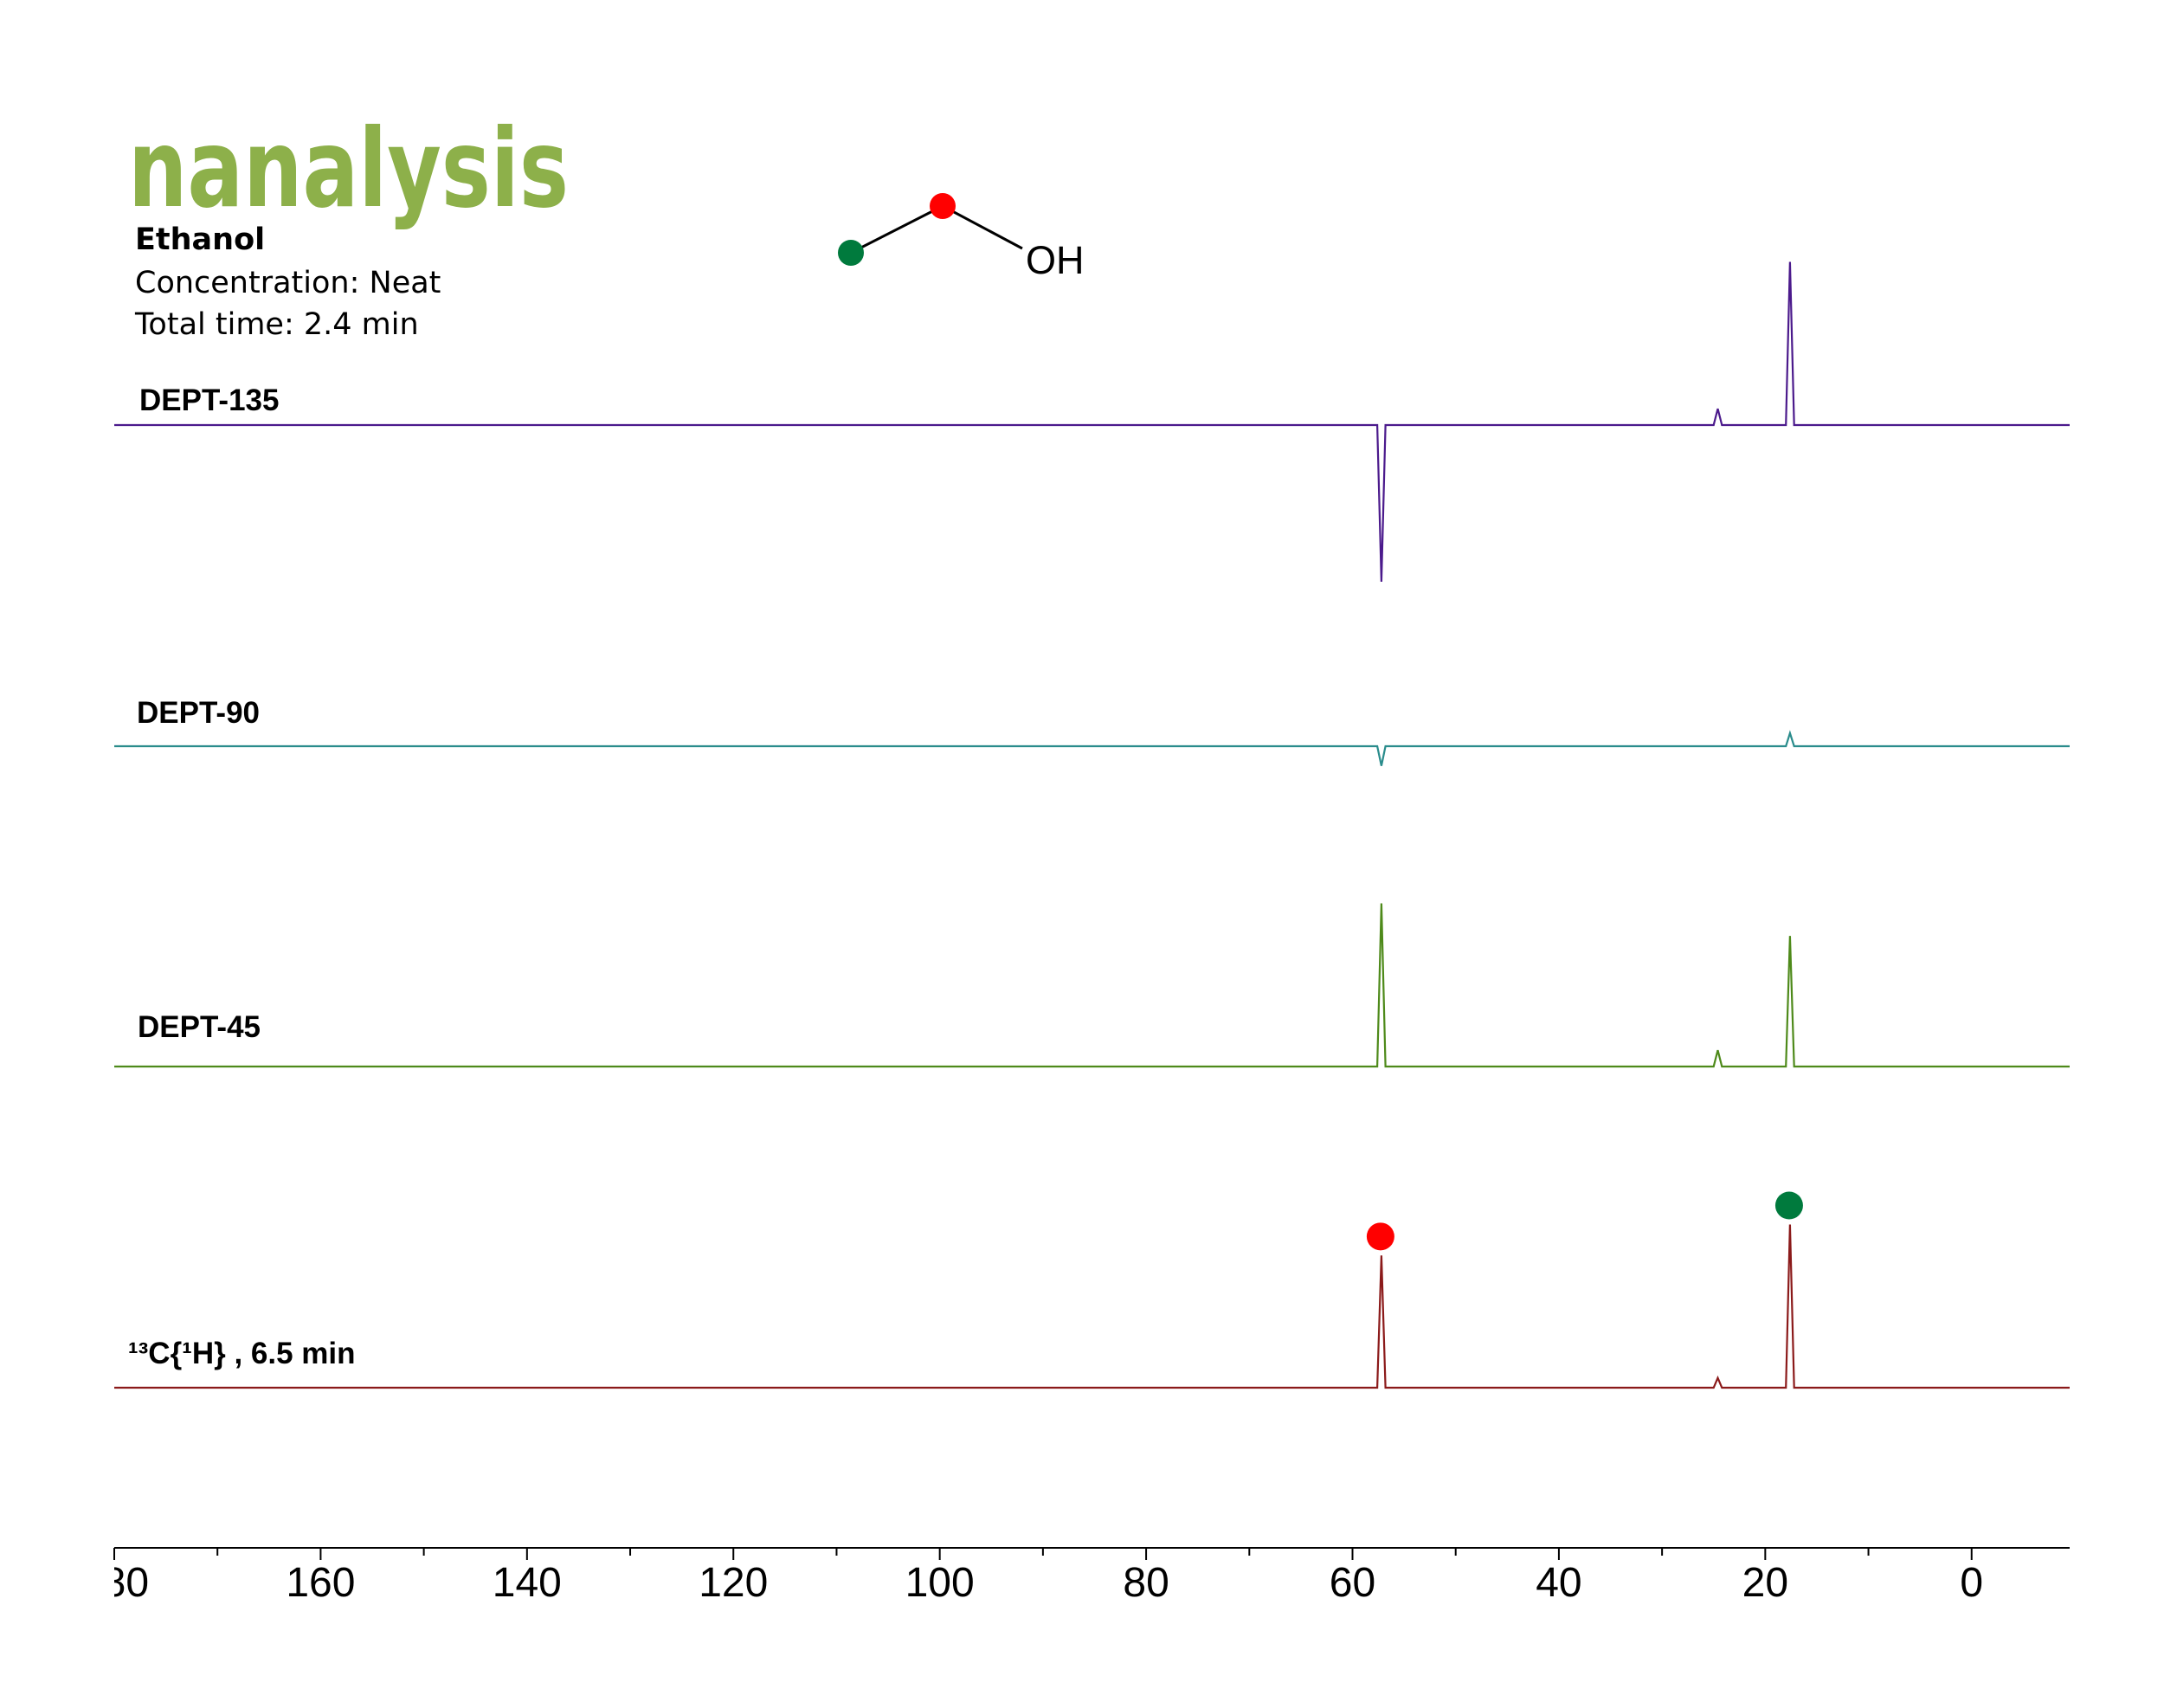  What do you see at coordinates (114, 1583) in the screenshot?
I see `x-tick-label: 180` at bounding box center [114, 1583].